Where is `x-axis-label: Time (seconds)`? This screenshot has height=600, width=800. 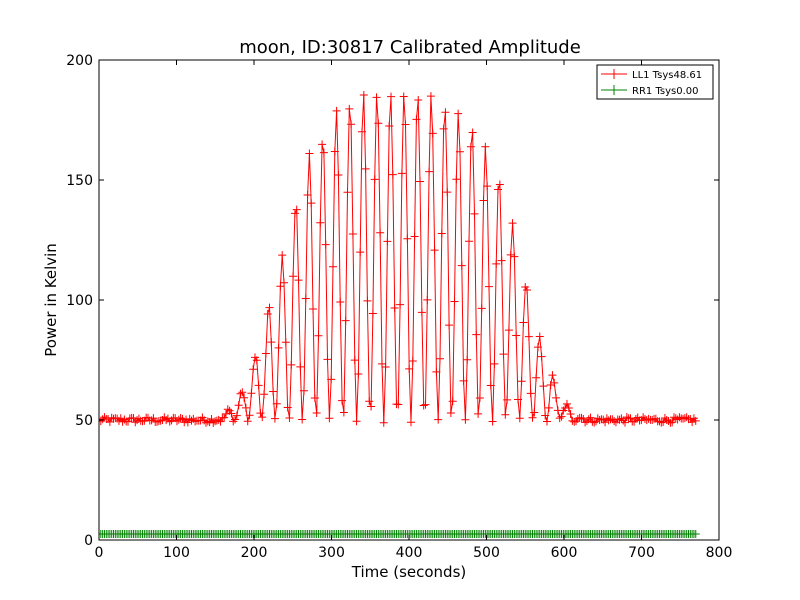
x-axis-label: Time (seconds) is located at coordinates (409, 572).